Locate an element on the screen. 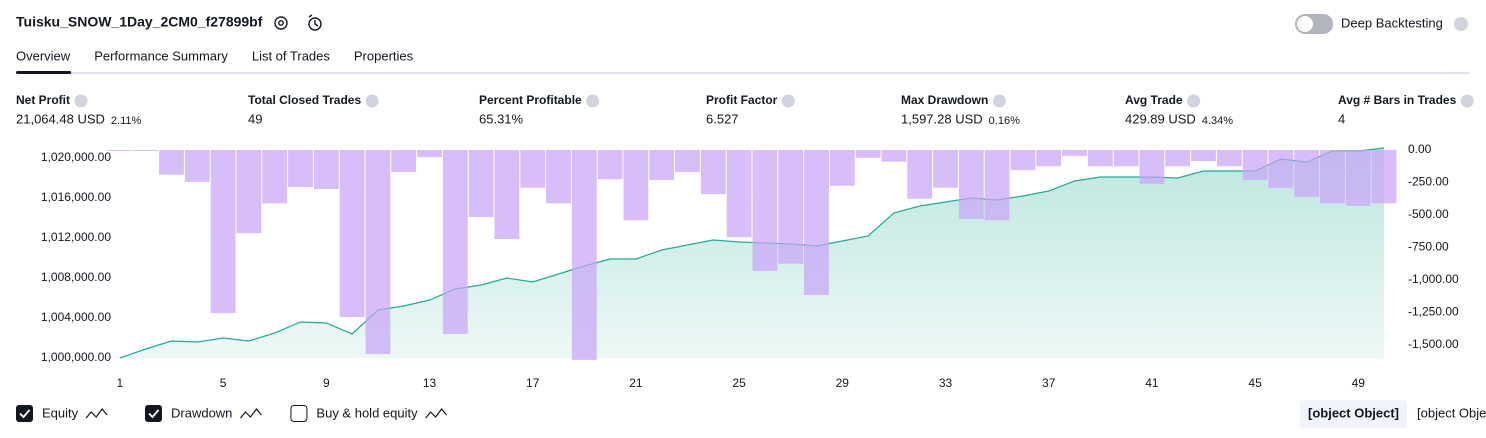  tab: Properties is located at coordinates (384, 55).